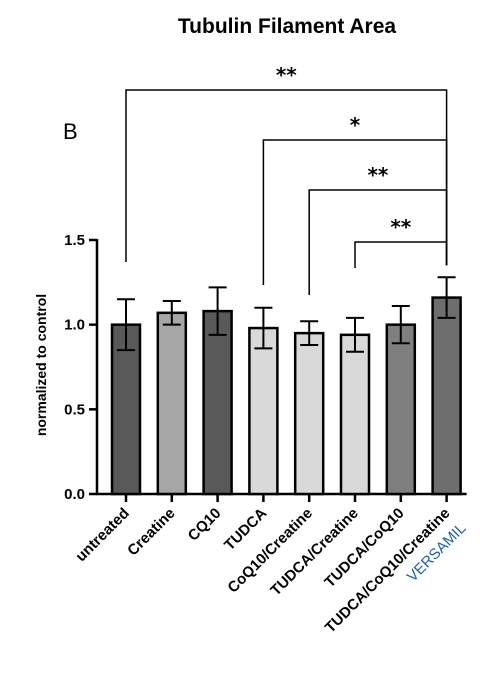 This screenshot has height=684, width=500. What do you see at coordinates (205, 525) in the screenshot?
I see `x-tick-label: CQ10` at bounding box center [205, 525].